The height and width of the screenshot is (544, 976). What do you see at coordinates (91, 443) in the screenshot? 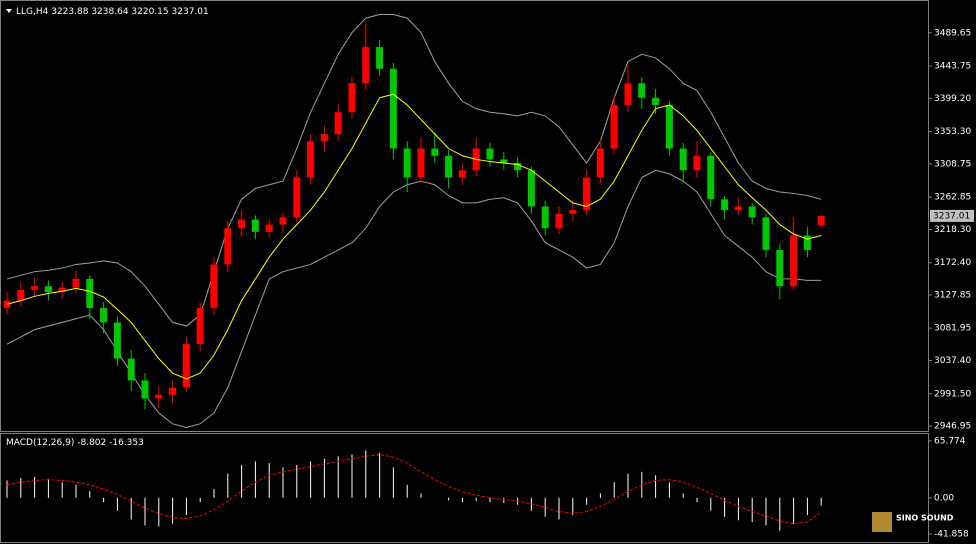
I see `macd-main: -8.802` at bounding box center [91, 443].